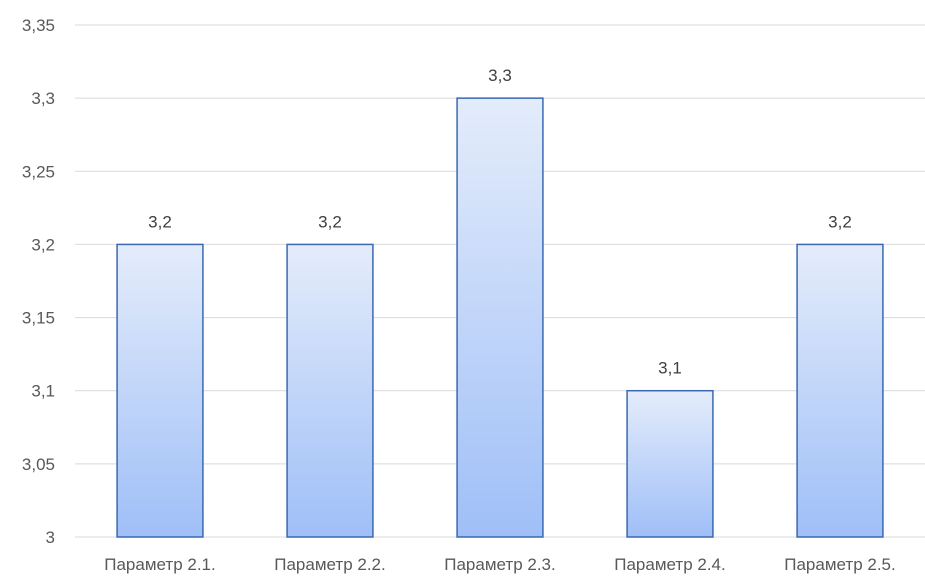  Describe the element at coordinates (670, 368) in the screenshot. I see `data-label: 3,1` at that location.